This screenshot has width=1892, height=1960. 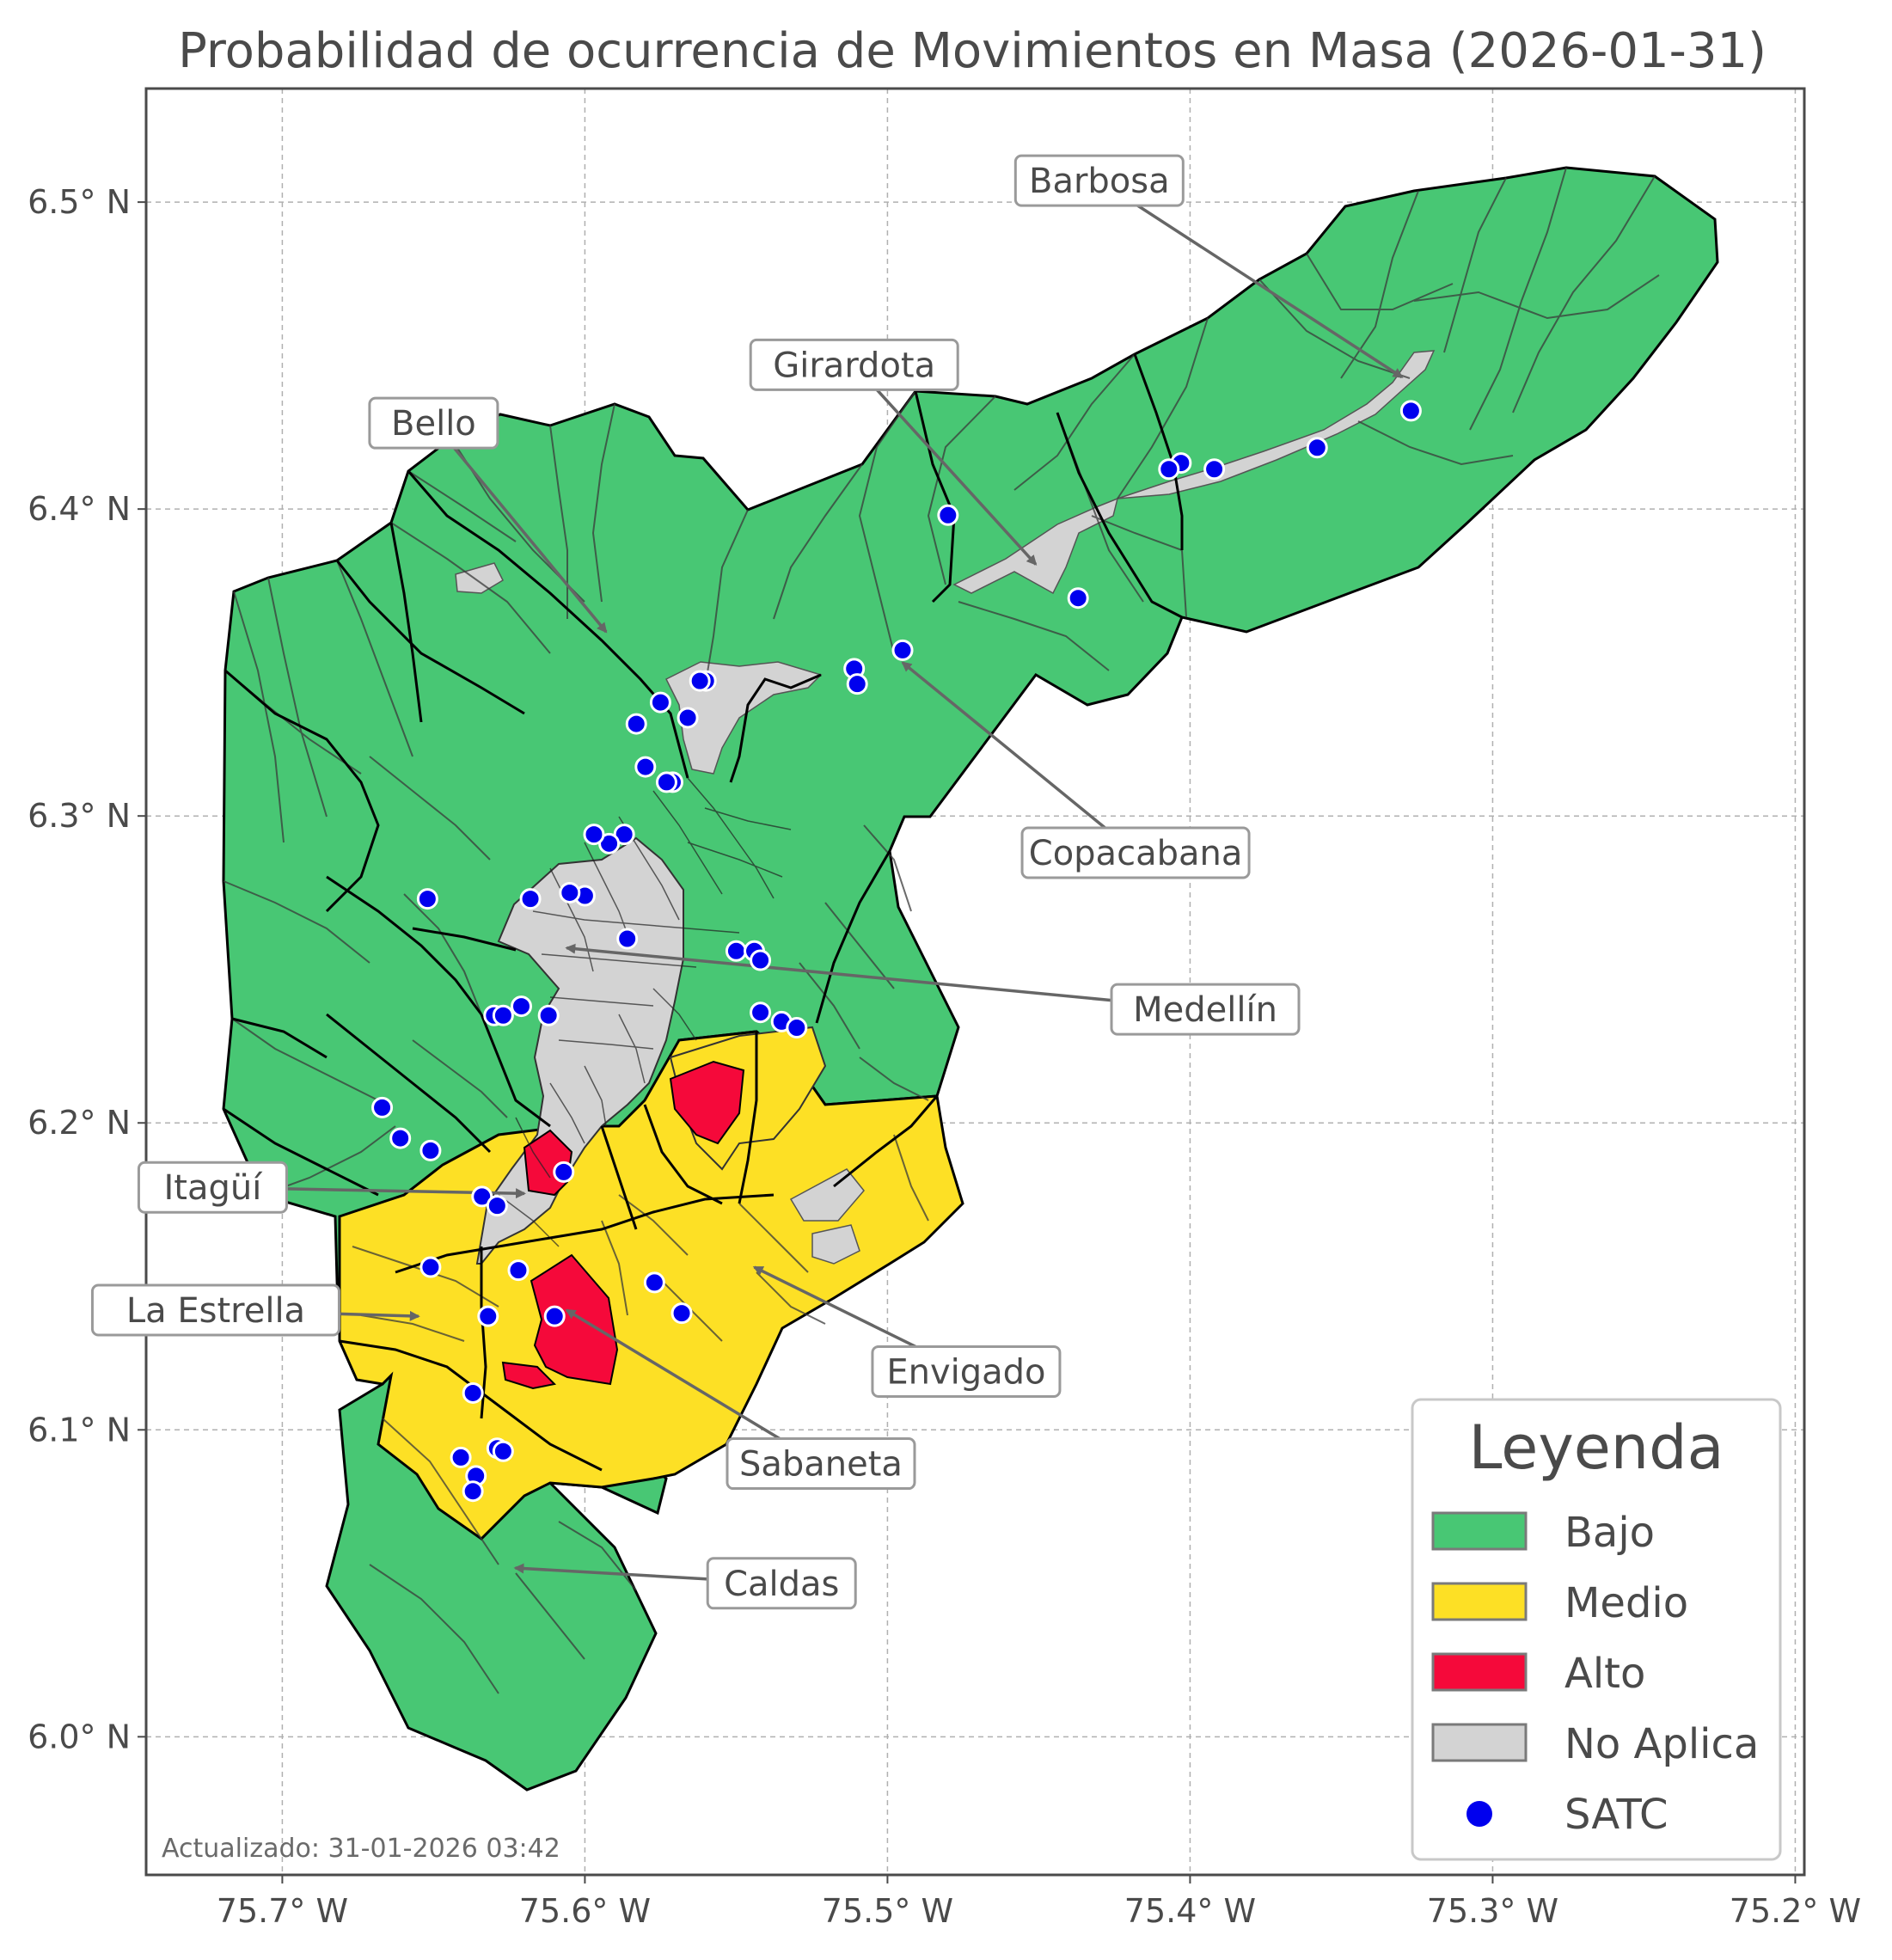 I want to click on y-tick-label: 6.2° N, so click(x=79, y=1123).